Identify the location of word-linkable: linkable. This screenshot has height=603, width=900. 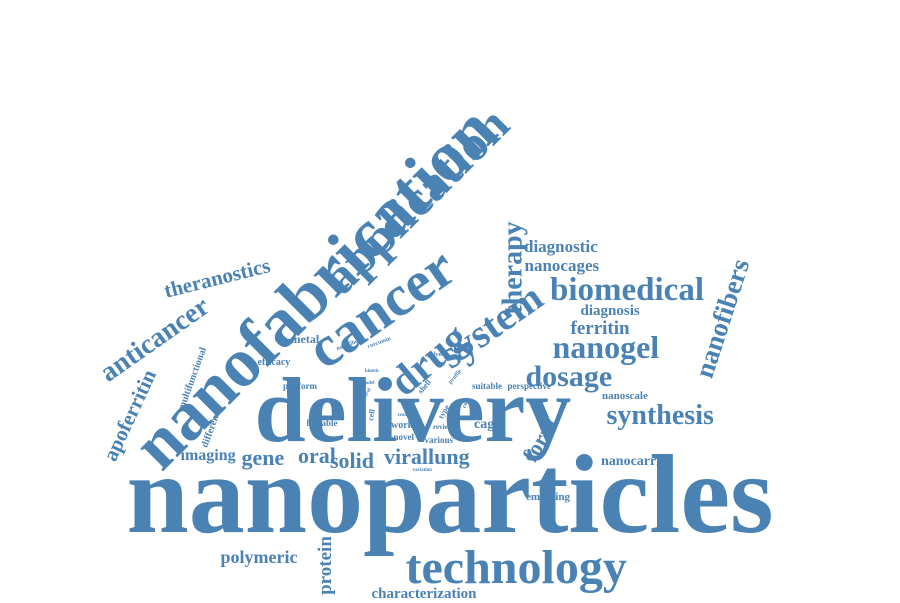
(322, 422).